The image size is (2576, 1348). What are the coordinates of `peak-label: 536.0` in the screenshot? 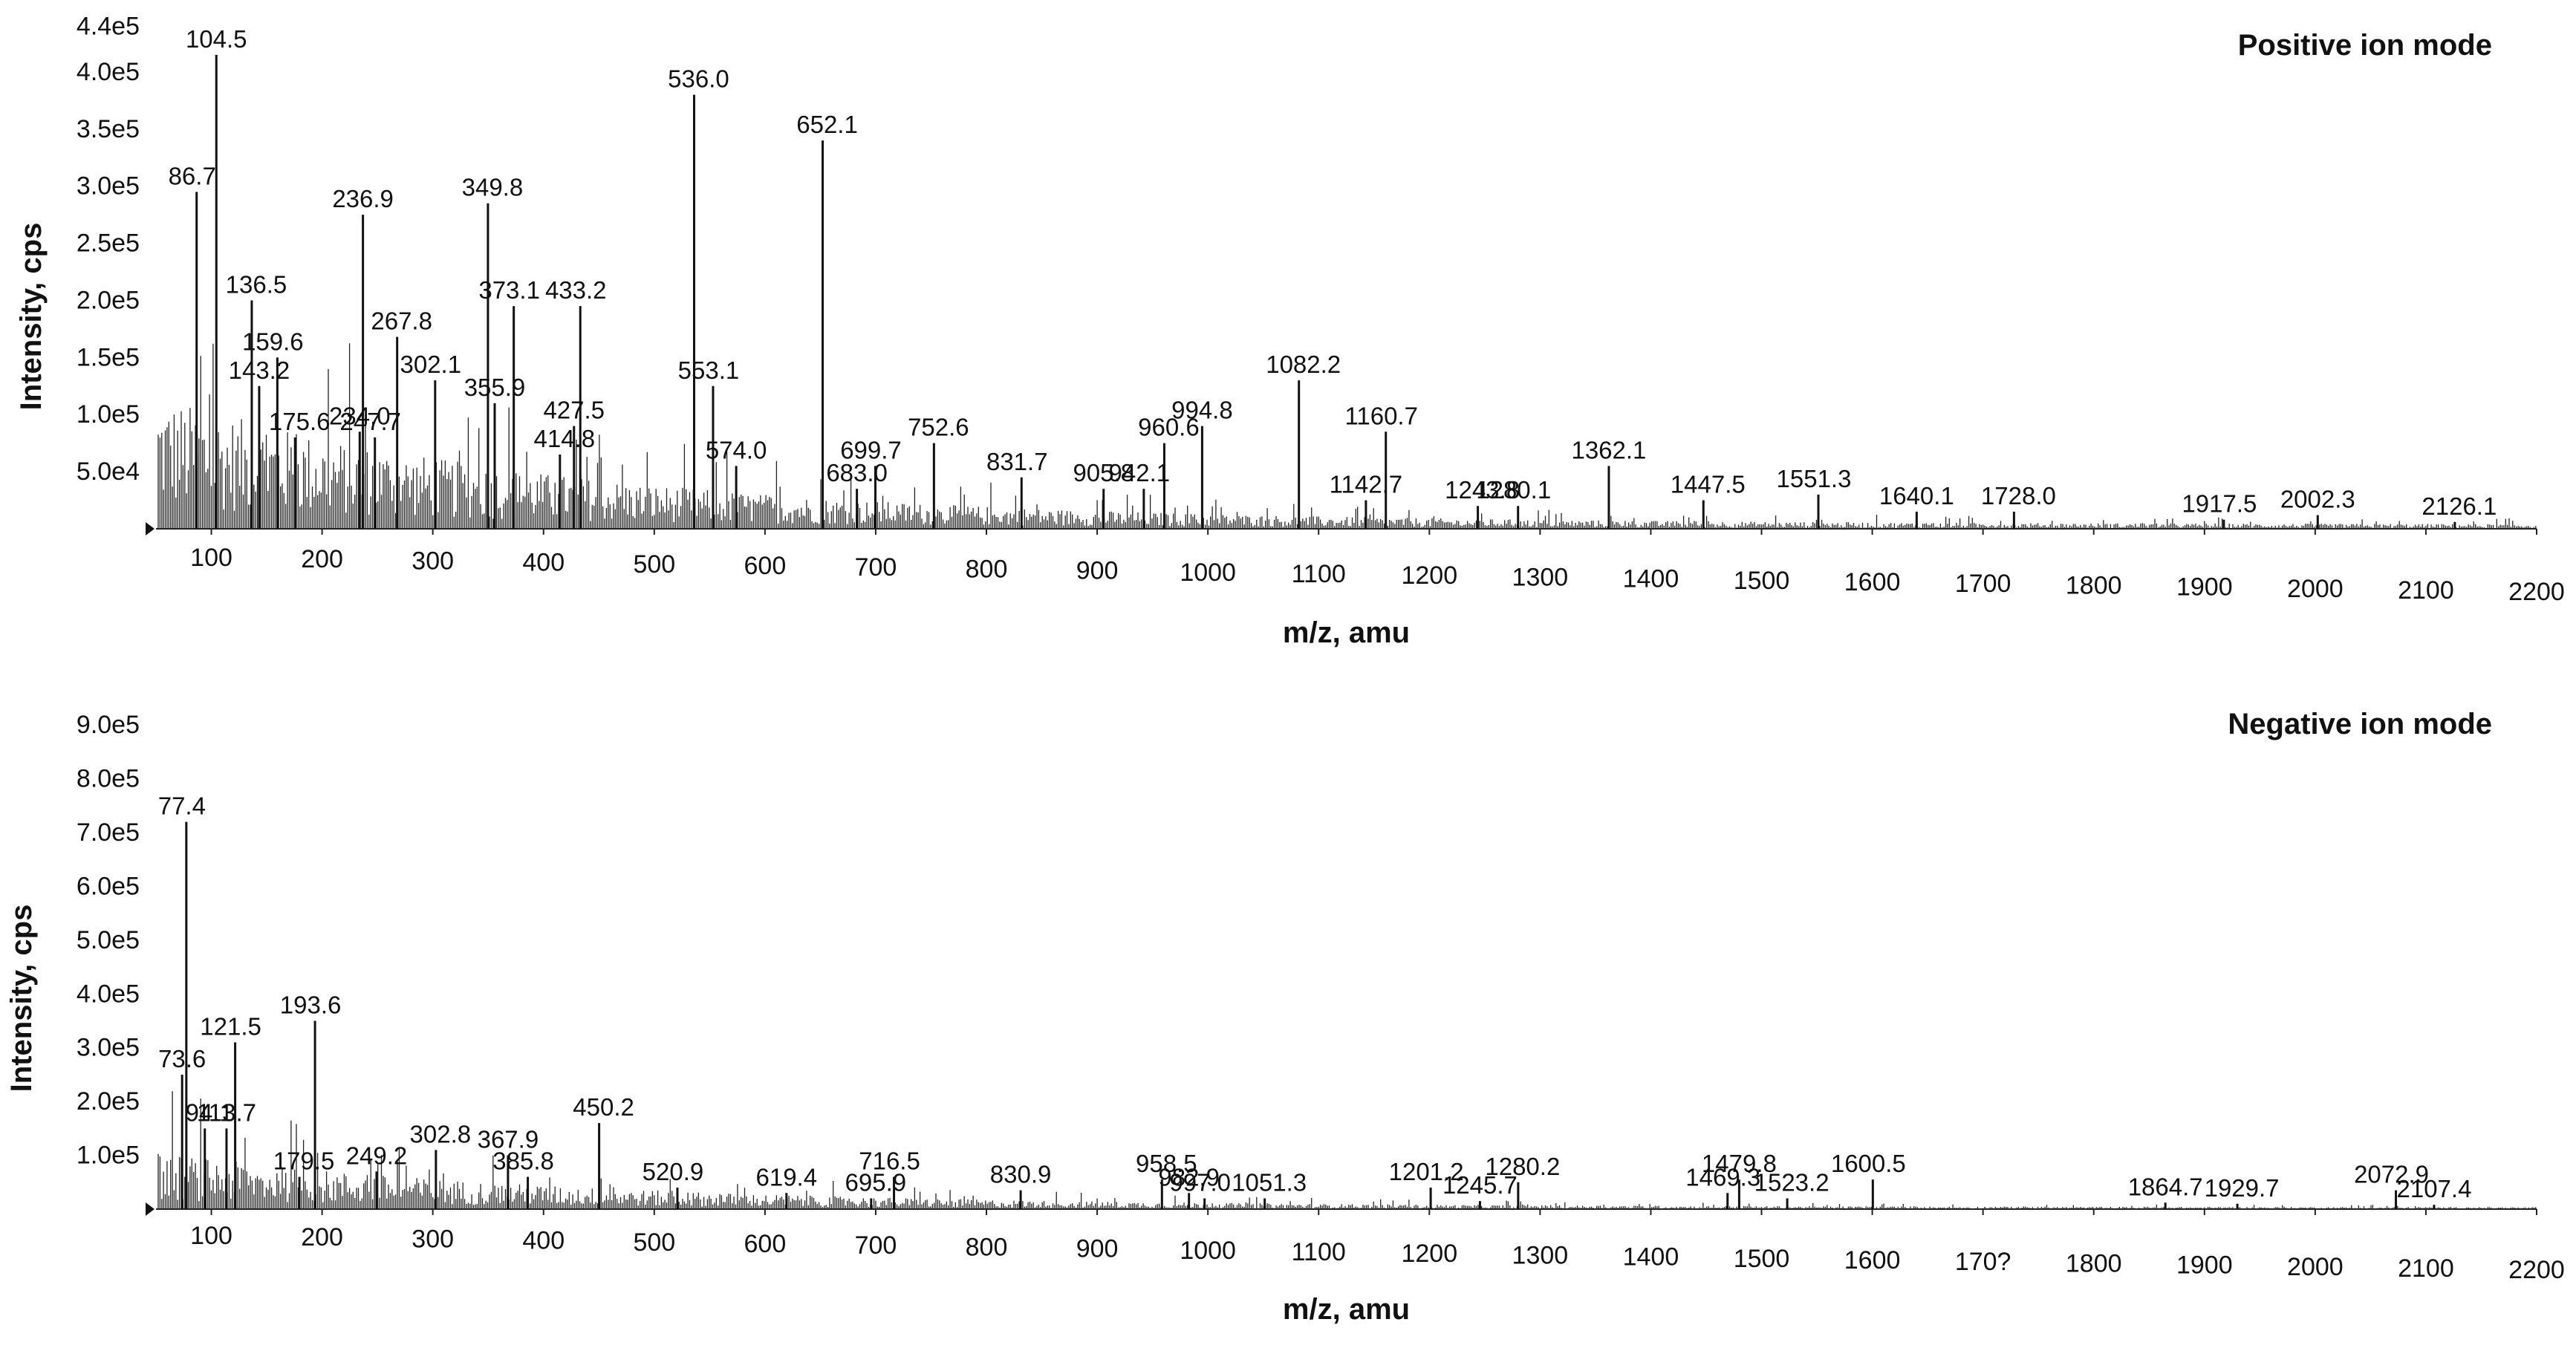 It's located at (698, 79).